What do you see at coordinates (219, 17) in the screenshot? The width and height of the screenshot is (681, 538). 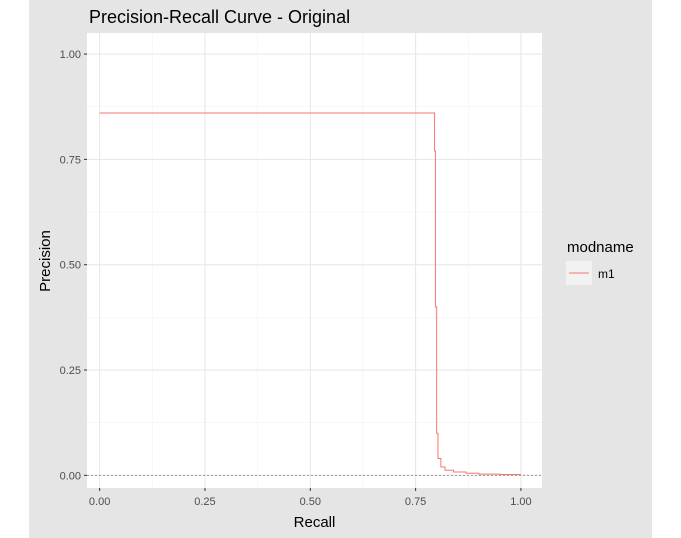 I see `chart-title: Precision-Recall Curve - Original` at bounding box center [219, 17].